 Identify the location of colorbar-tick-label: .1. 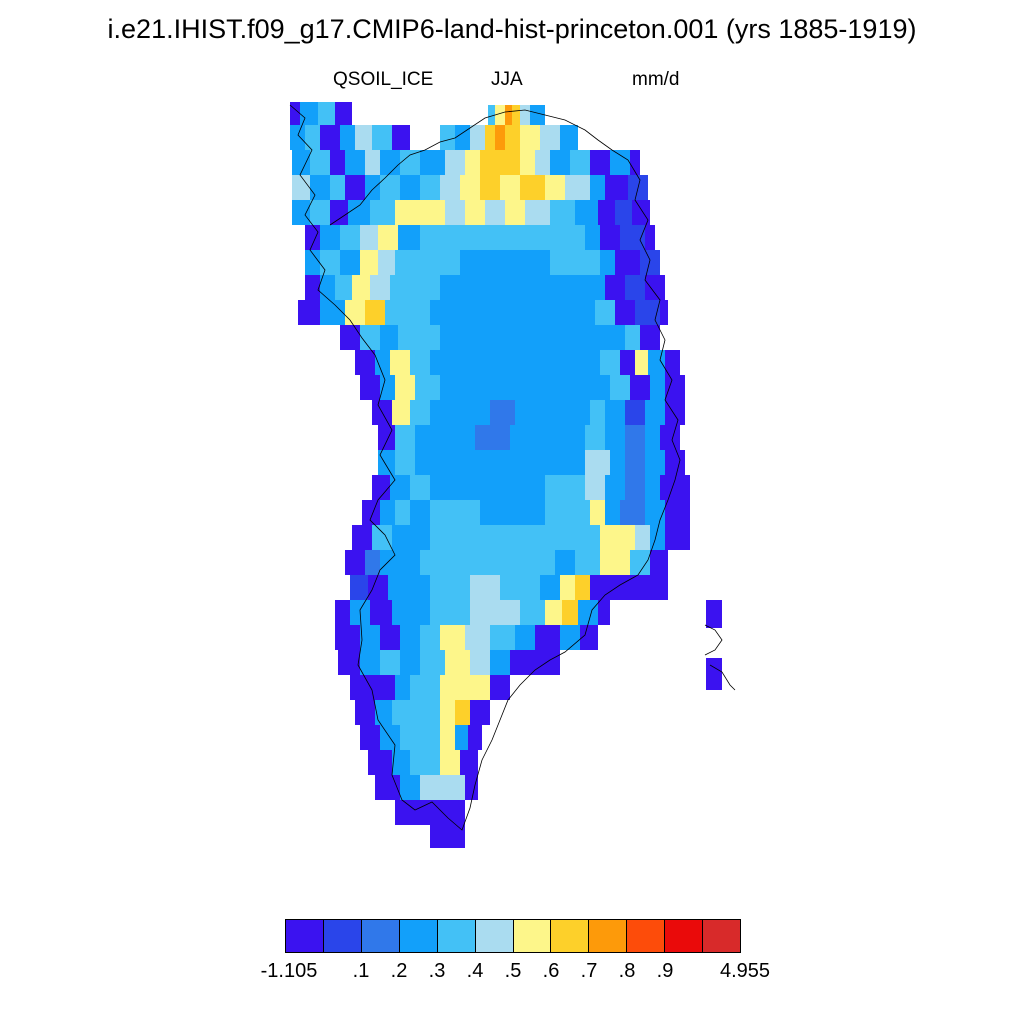
(361, 971).